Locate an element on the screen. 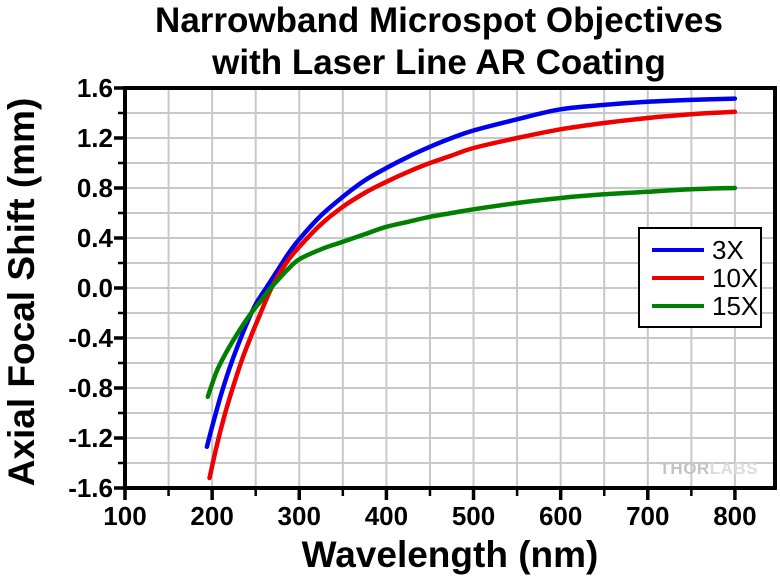  x-tick-label: 200 is located at coordinates (212, 516).